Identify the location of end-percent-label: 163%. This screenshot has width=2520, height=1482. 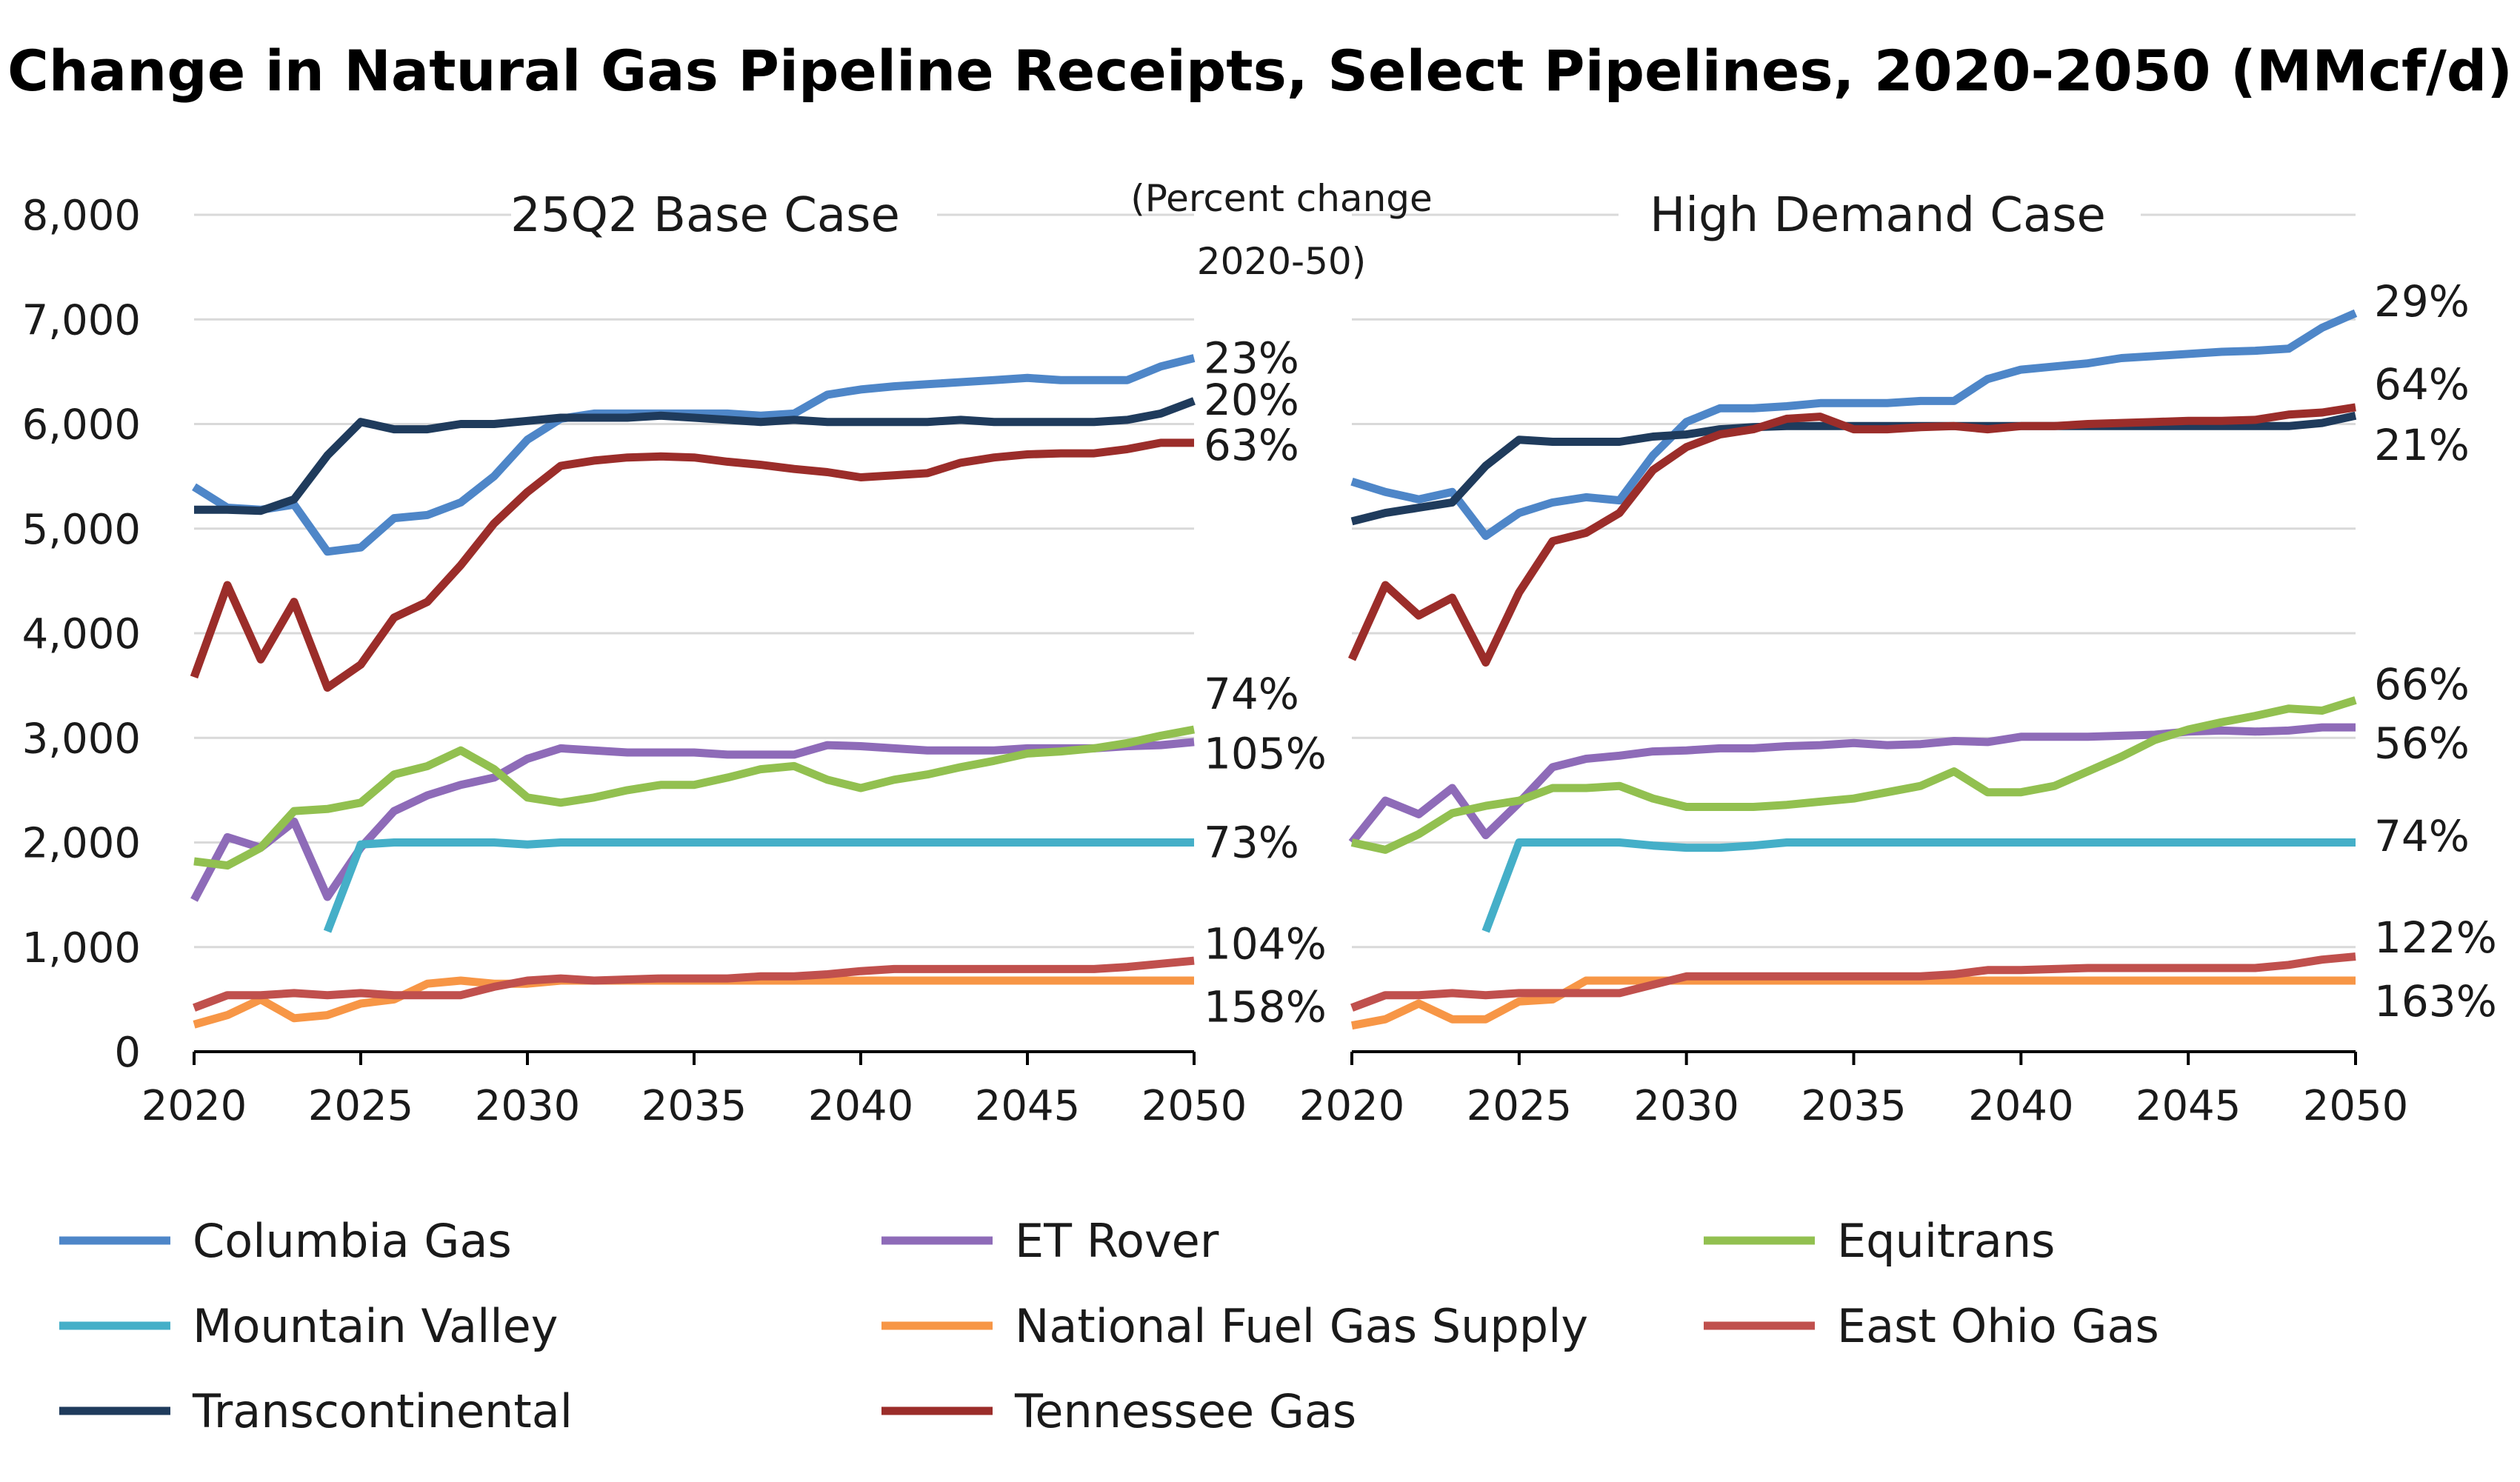
(2435, 1002).